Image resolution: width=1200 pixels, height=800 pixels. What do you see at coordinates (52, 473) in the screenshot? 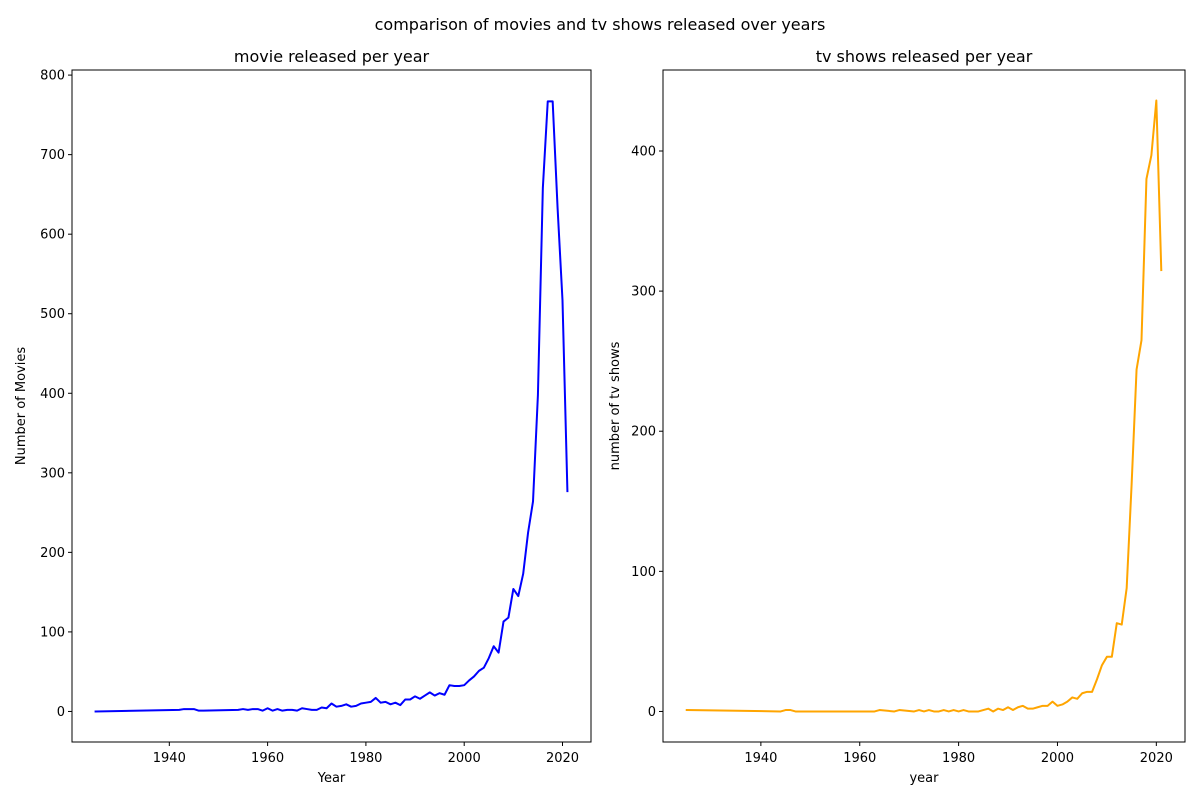
I see `movies-y-tick-label: 300` at bounding box center [52, 473].